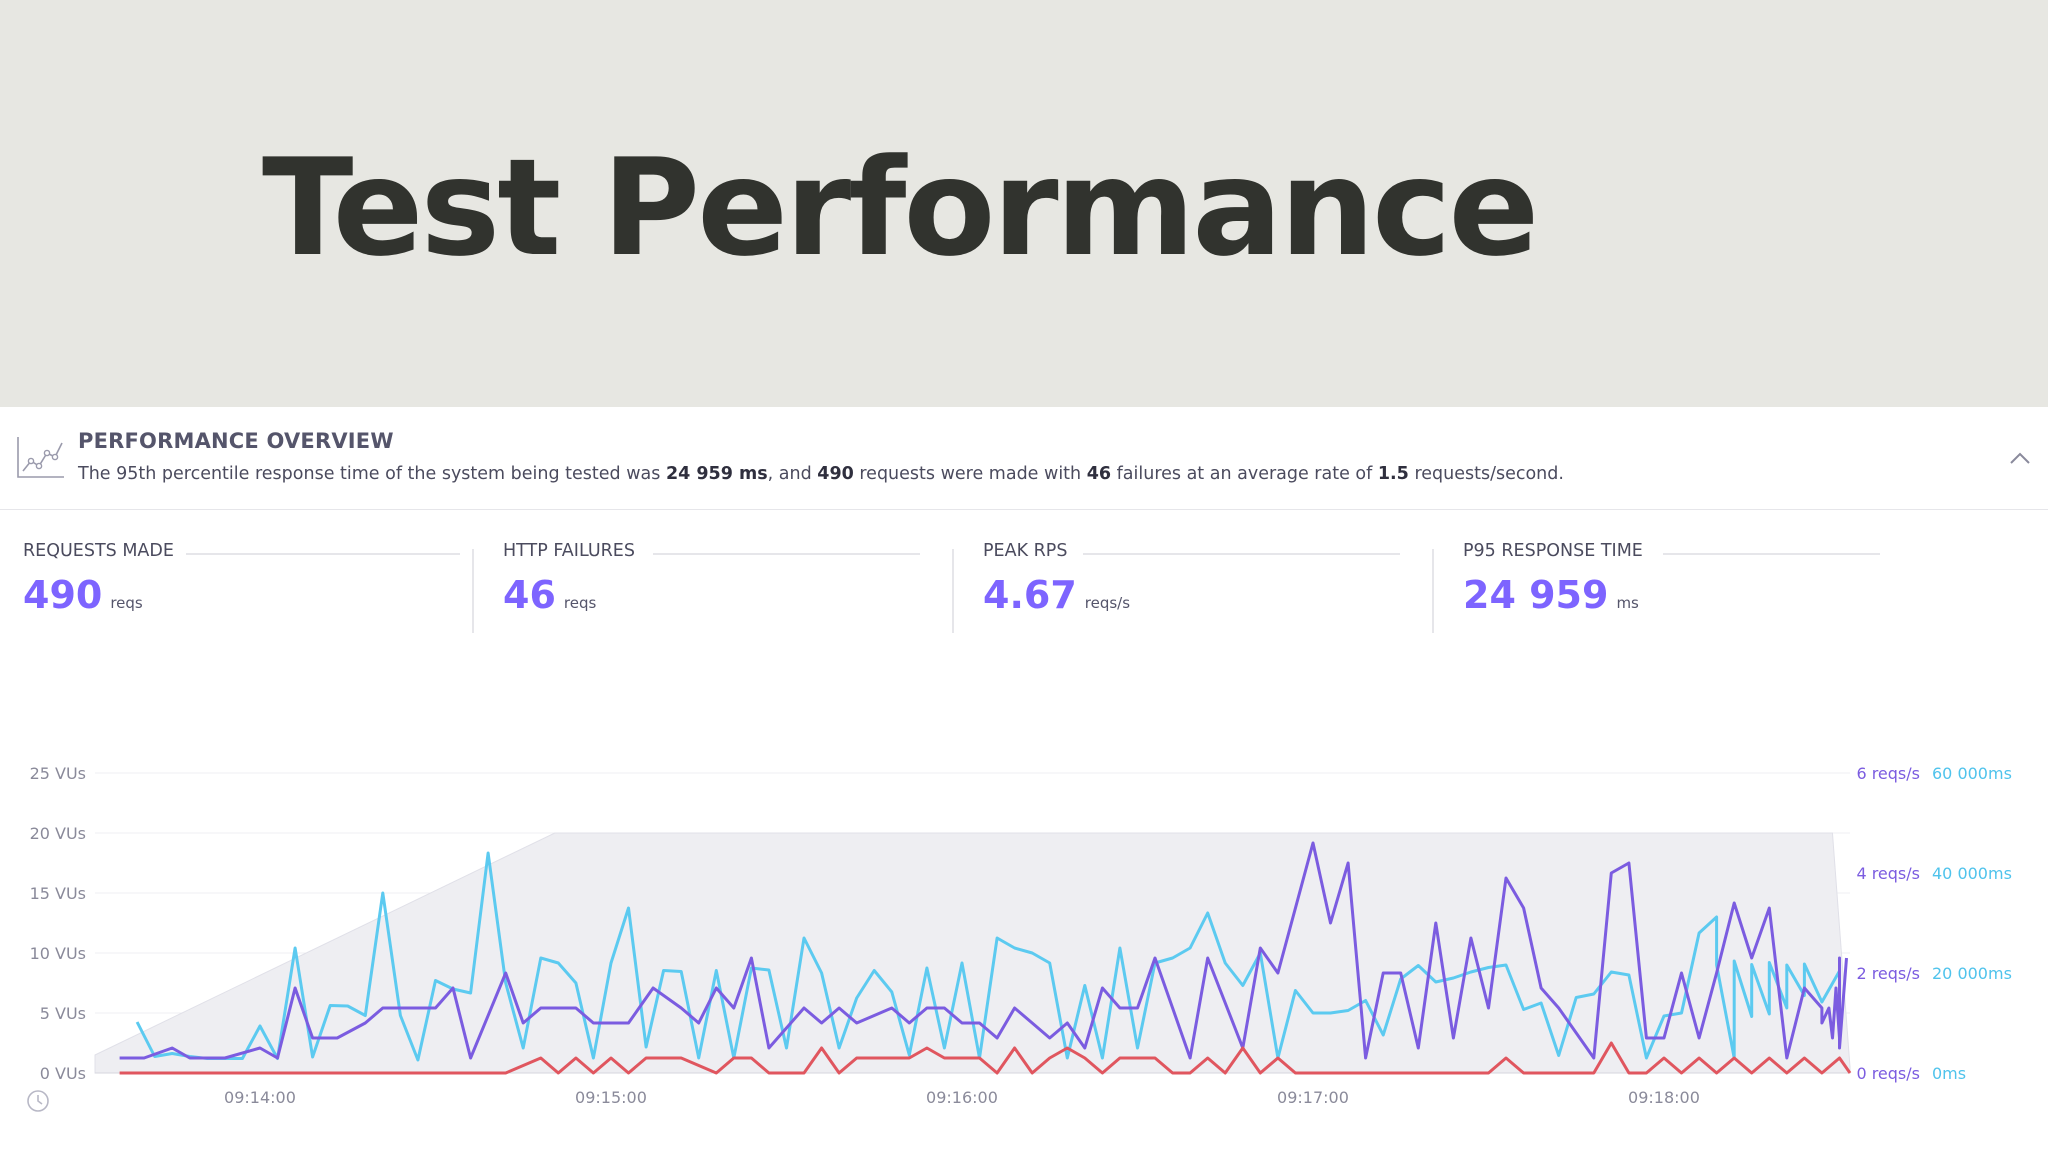  What do you see at coordinates (40, 457) in the screenshot?
I see `performance-chart-icon` at bounding box center [40, 457].